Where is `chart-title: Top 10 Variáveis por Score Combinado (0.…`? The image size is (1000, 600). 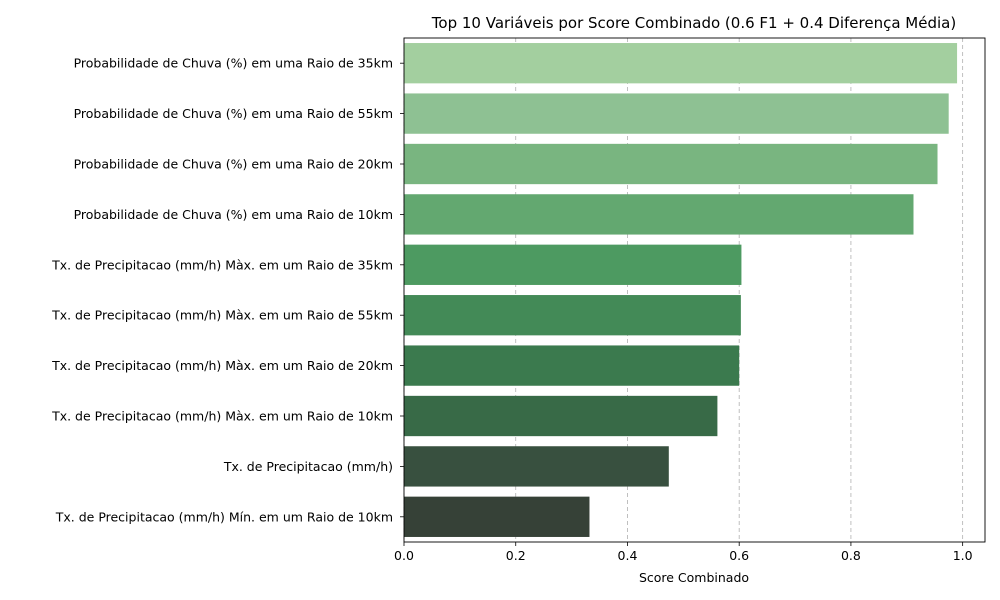
chart-title: Top 10 Variáveis por Score Combinado (0.… is located at coordinates (693, 23).